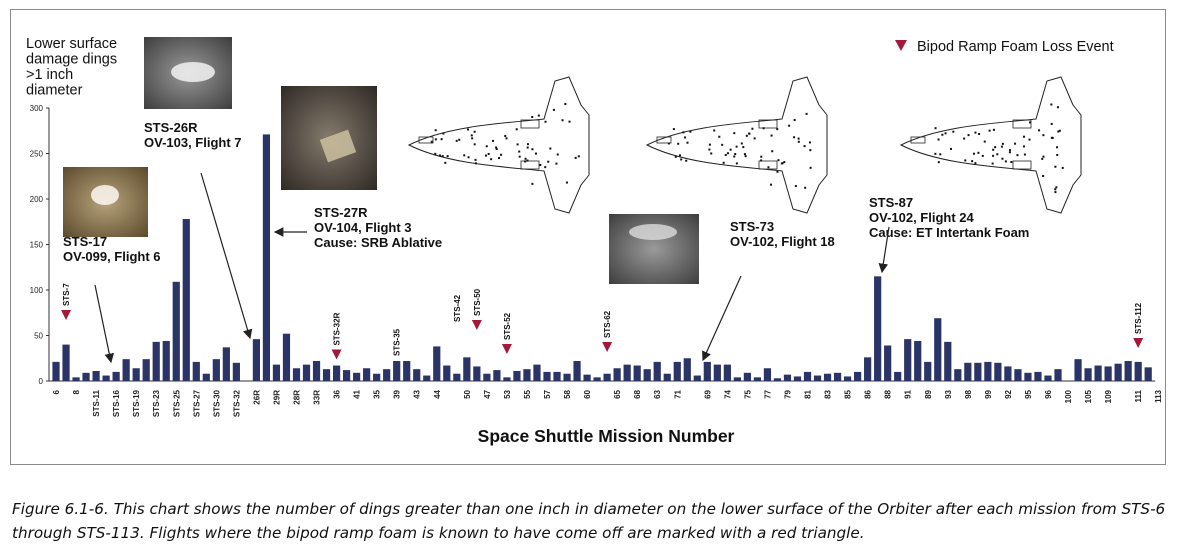  I want to click on x-tick-label: 71, so click(677, 393).